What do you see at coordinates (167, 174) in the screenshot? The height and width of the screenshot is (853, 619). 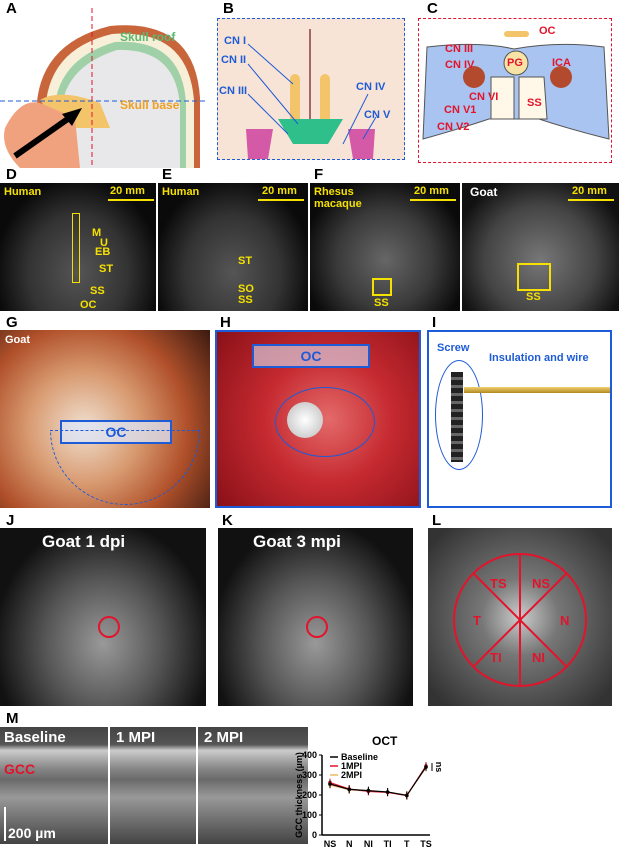 I see `panel-e-letter: E` at bounding box center [167, 174].